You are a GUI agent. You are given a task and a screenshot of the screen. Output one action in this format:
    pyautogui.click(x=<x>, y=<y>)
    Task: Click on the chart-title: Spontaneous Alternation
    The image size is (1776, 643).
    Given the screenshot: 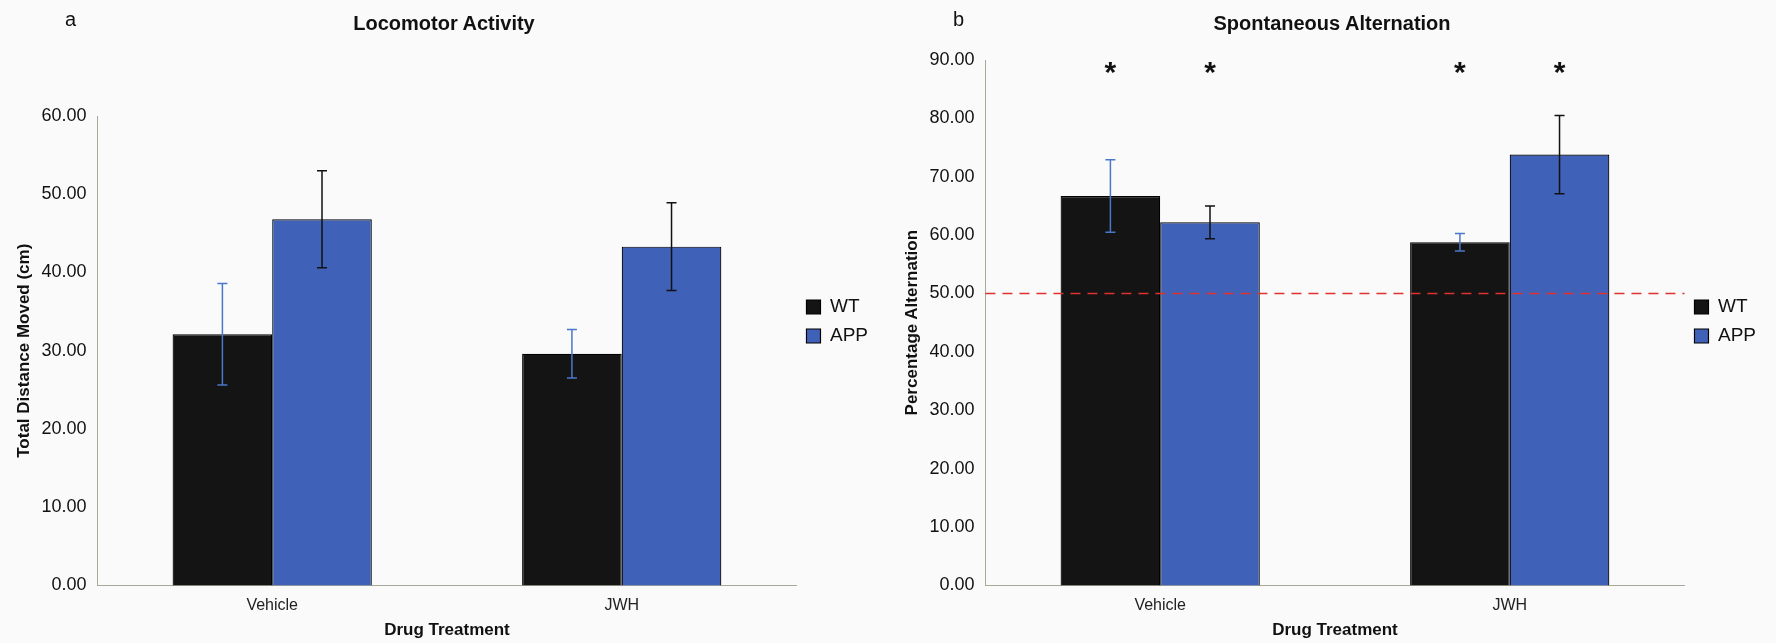 What is the action you would take?
    pyautogui.click(x=1332, y=22)
    